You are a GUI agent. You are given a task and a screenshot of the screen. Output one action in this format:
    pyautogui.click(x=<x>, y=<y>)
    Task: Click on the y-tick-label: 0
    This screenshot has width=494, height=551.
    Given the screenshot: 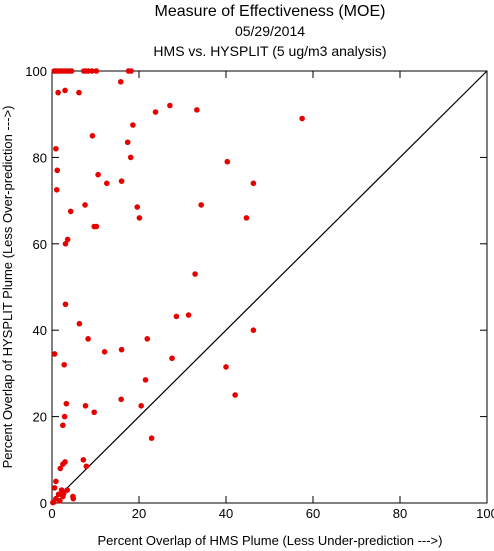 What is the action you would take?
    pyautogui.click(x=43, y=503)
    